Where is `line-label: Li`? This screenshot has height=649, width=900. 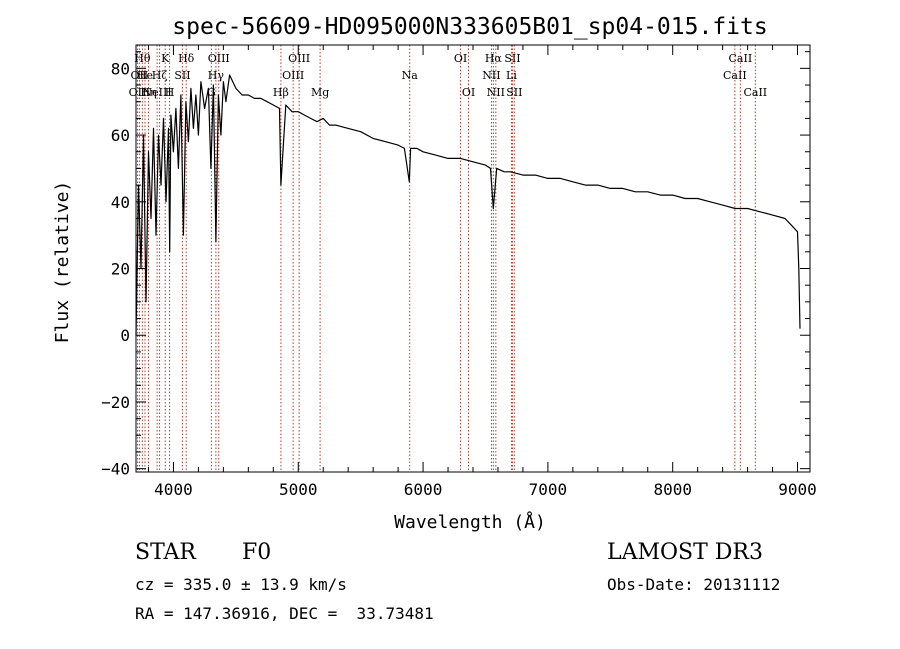 line-label: Li is located at coordinates (511, 75).